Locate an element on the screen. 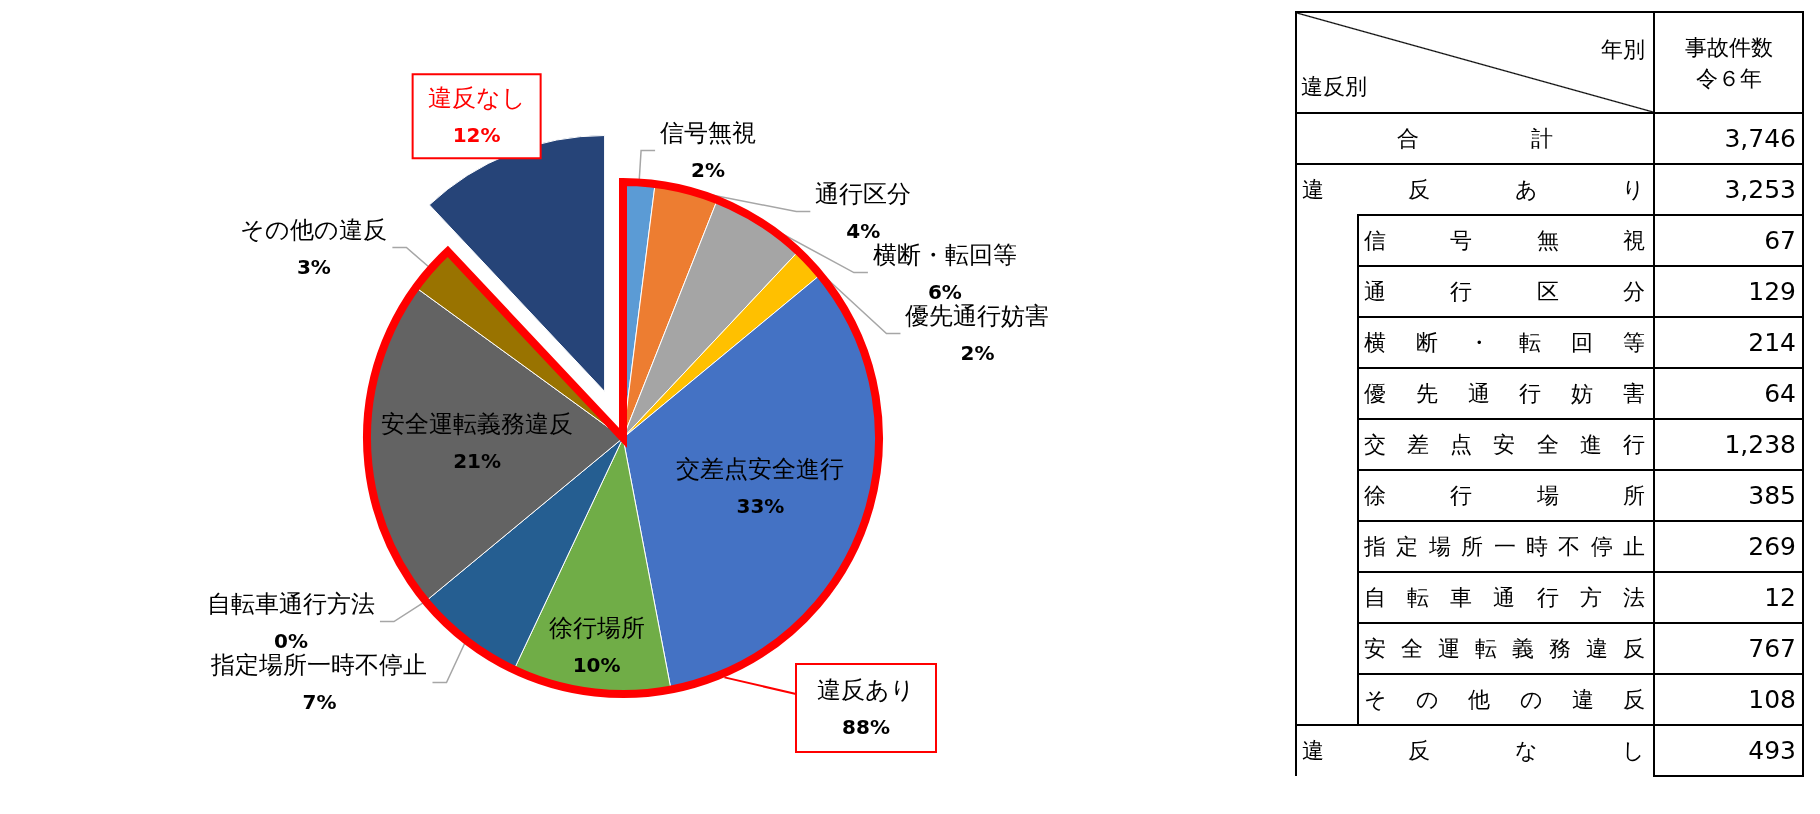  slice-label: その他の違反 is located at coordinates (314, 229).